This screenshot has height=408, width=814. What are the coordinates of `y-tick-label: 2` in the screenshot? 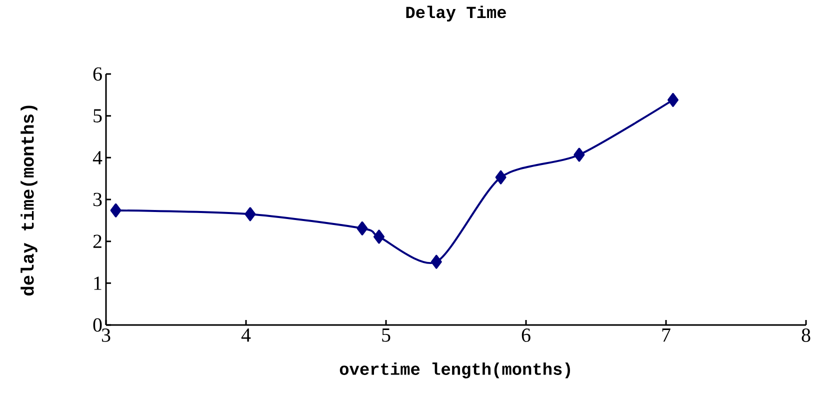 It's located at (97, 241).